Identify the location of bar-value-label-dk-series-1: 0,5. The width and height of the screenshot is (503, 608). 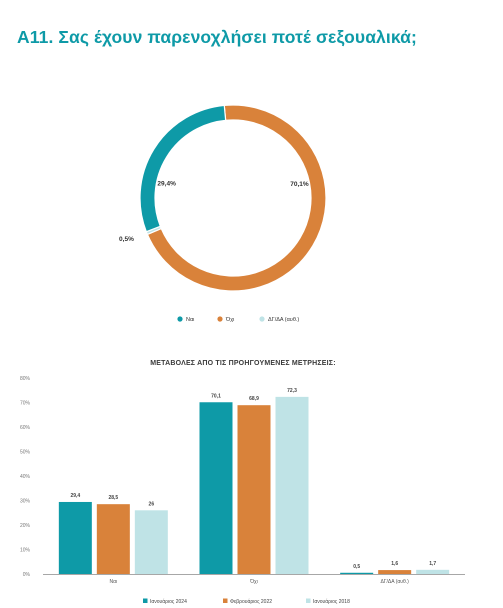
(356, 567).